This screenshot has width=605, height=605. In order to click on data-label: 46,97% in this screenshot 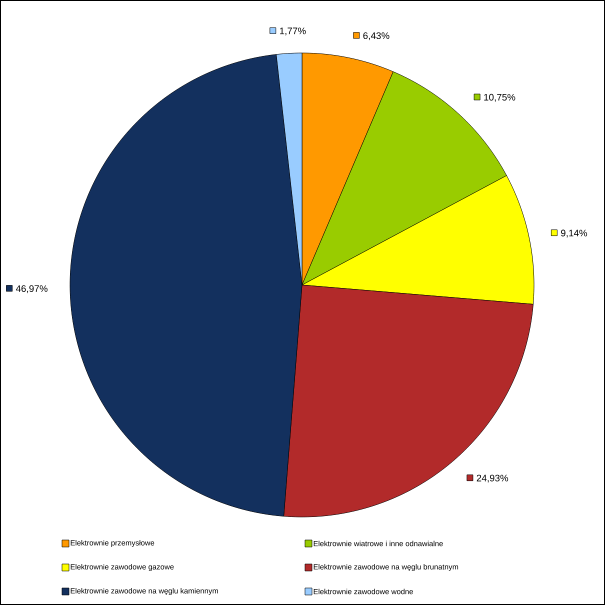, I will do `click(32, 289)`.